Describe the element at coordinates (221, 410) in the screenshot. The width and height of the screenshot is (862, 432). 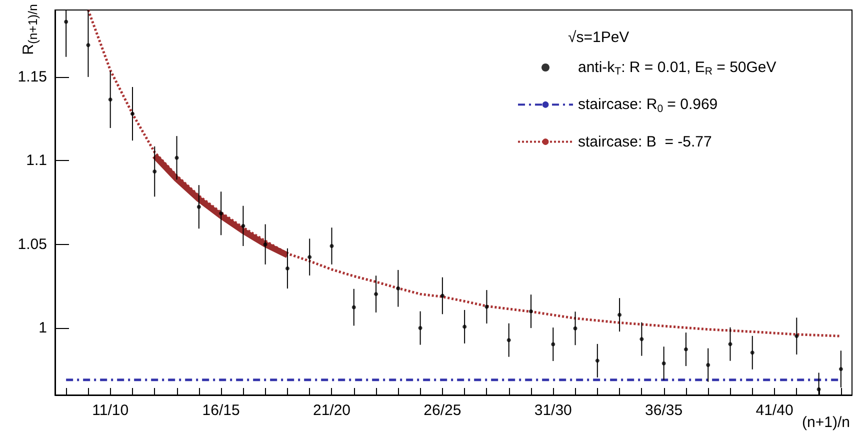
I see `x-tick-label: 16/15` at that location.